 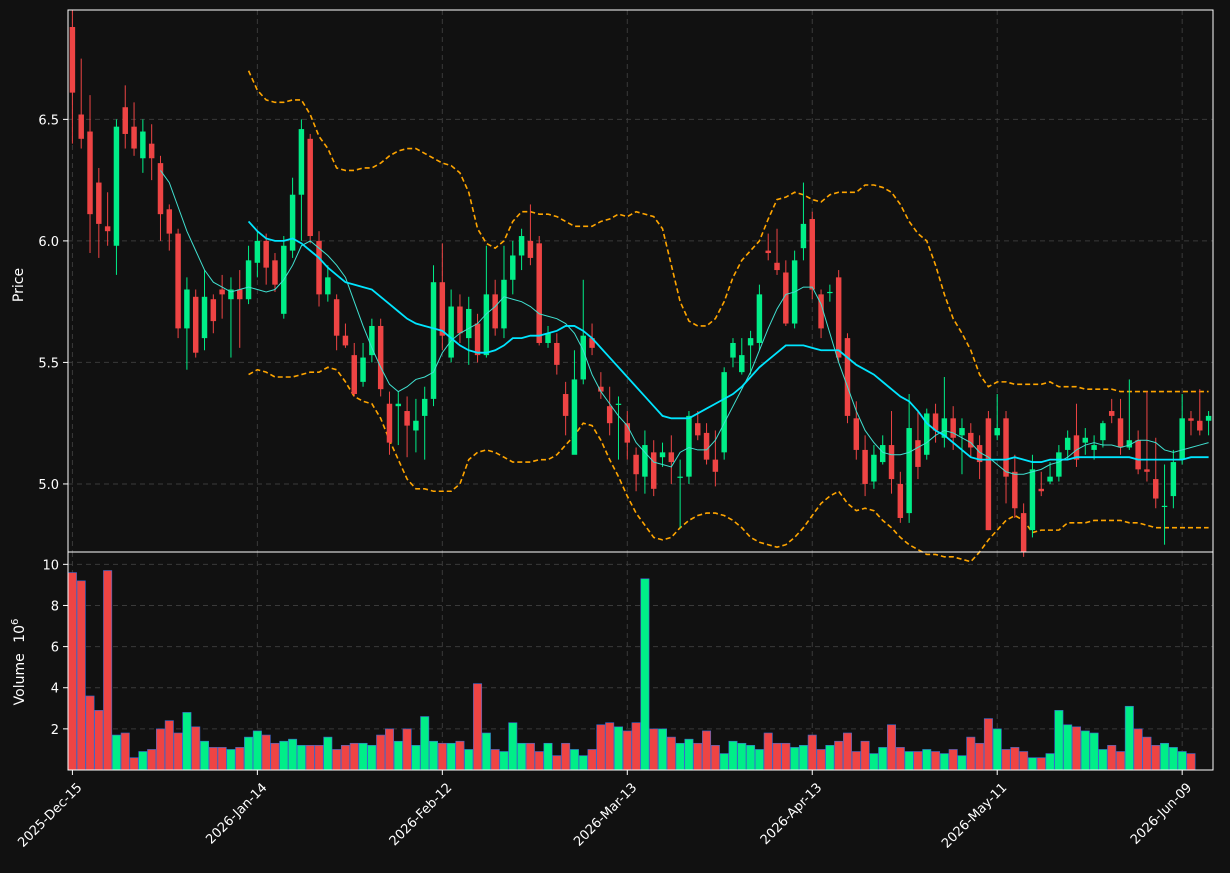 I want to click on price-tick-label-2: 6.0, so click(x=48, y=242).